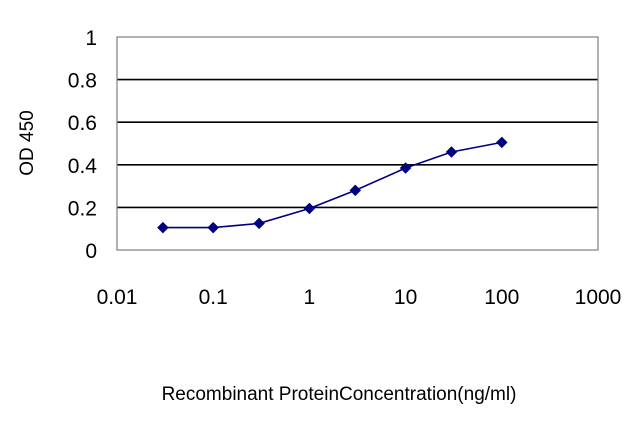 The image size is (640, 427). I want to click on y-tick-label: 1, so click(91, 38).